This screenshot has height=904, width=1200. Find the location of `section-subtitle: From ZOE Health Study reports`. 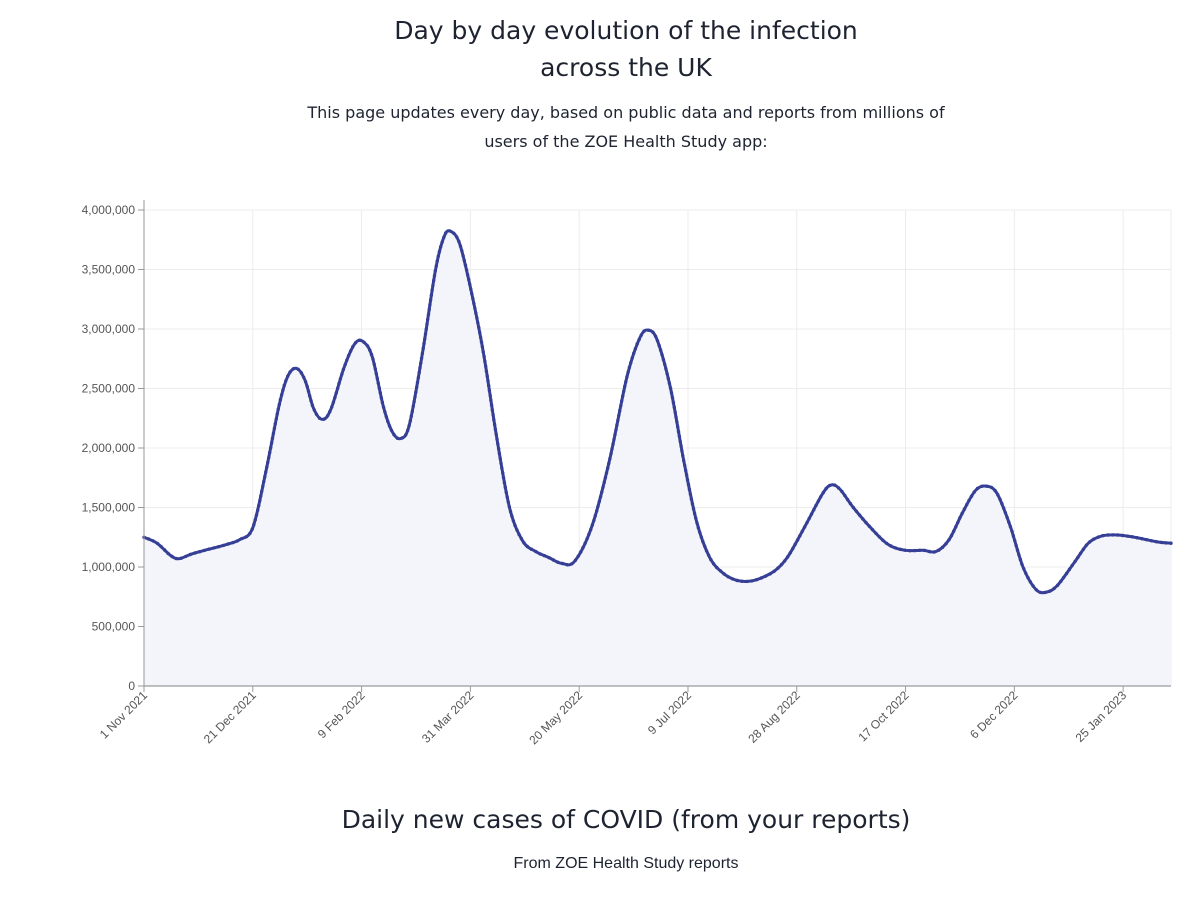

section-subtitle: From ZOE Health Study reports is located at coordinates (626, 863).